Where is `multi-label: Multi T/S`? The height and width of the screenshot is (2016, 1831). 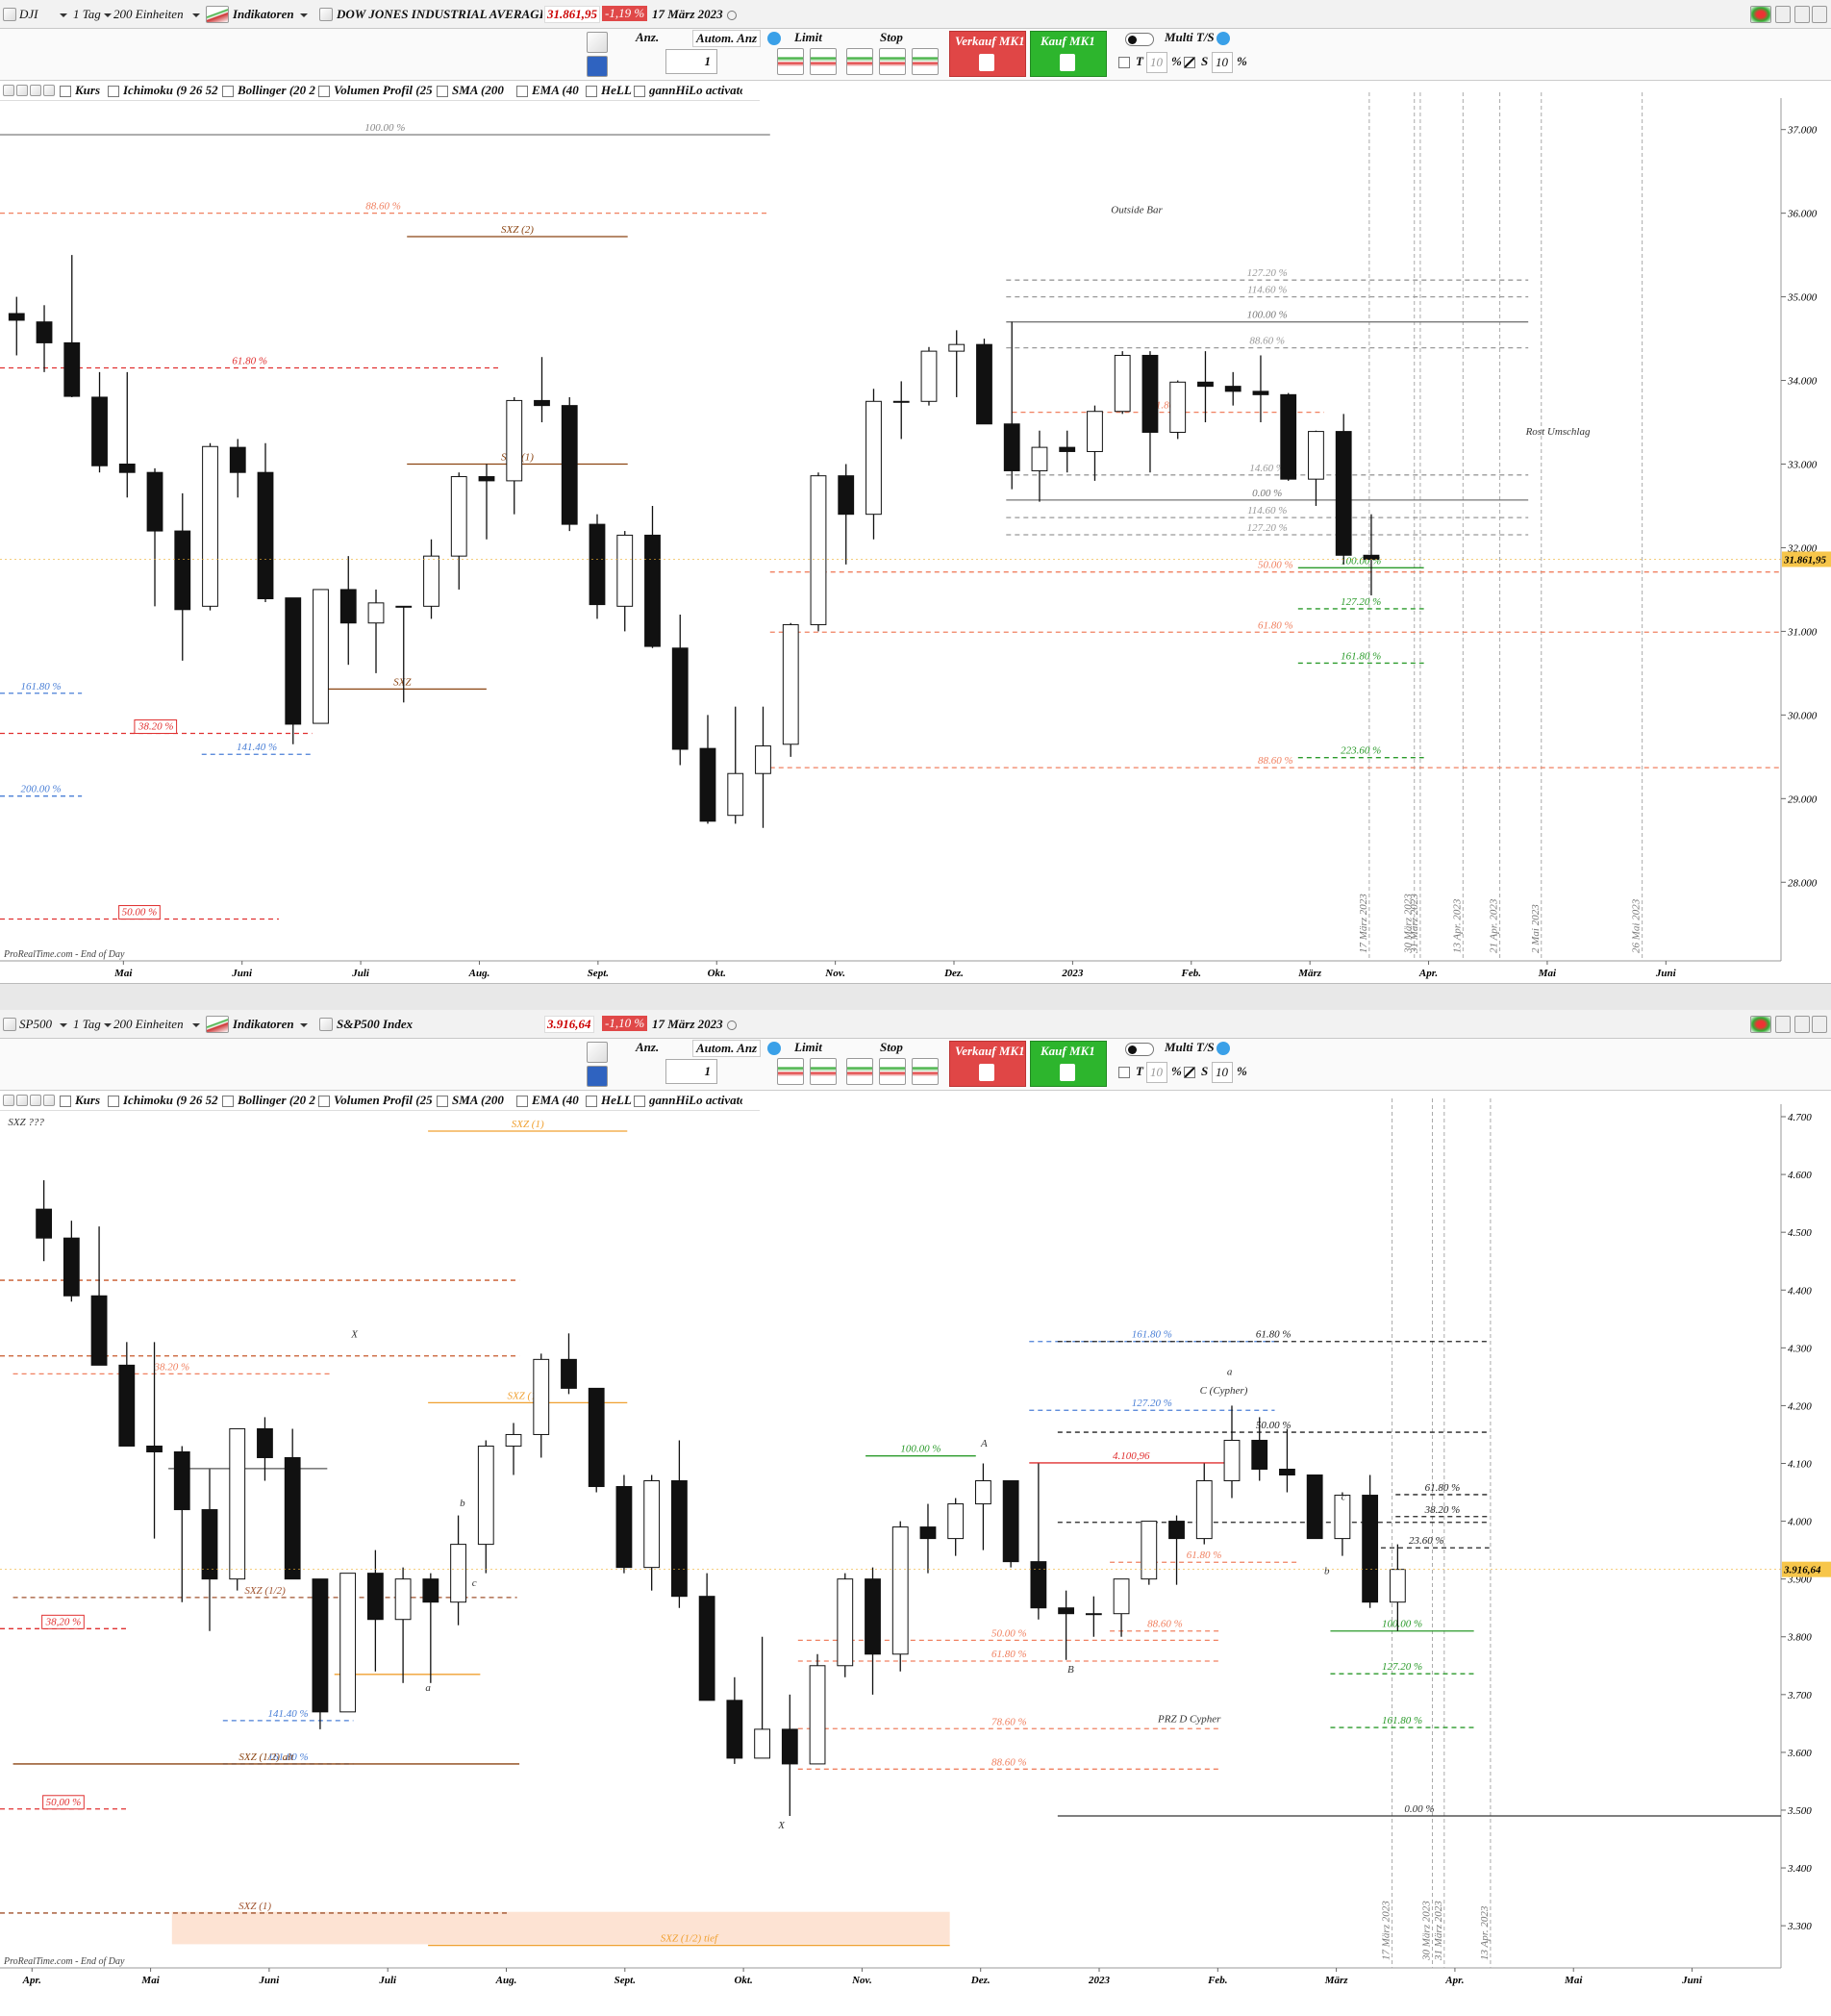 multi-label: Multi T/S is located at coordinates (1190, 1047).